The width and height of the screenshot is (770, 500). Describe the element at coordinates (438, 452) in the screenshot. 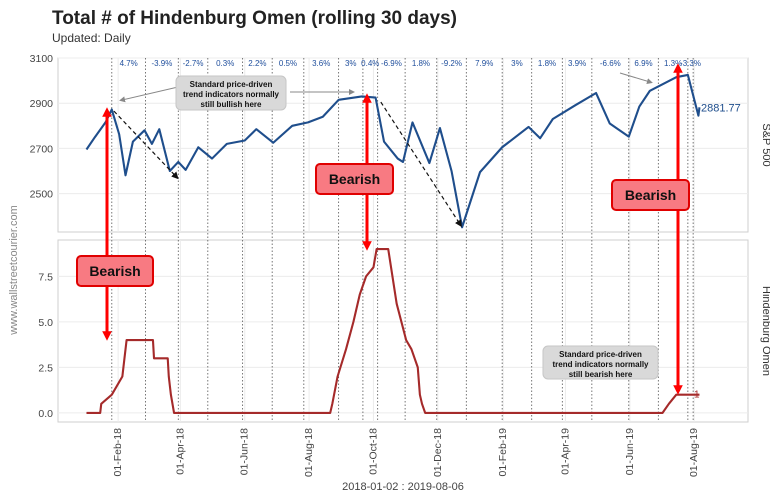

I see `x-tick-label: 01-Dec-18` at that location.